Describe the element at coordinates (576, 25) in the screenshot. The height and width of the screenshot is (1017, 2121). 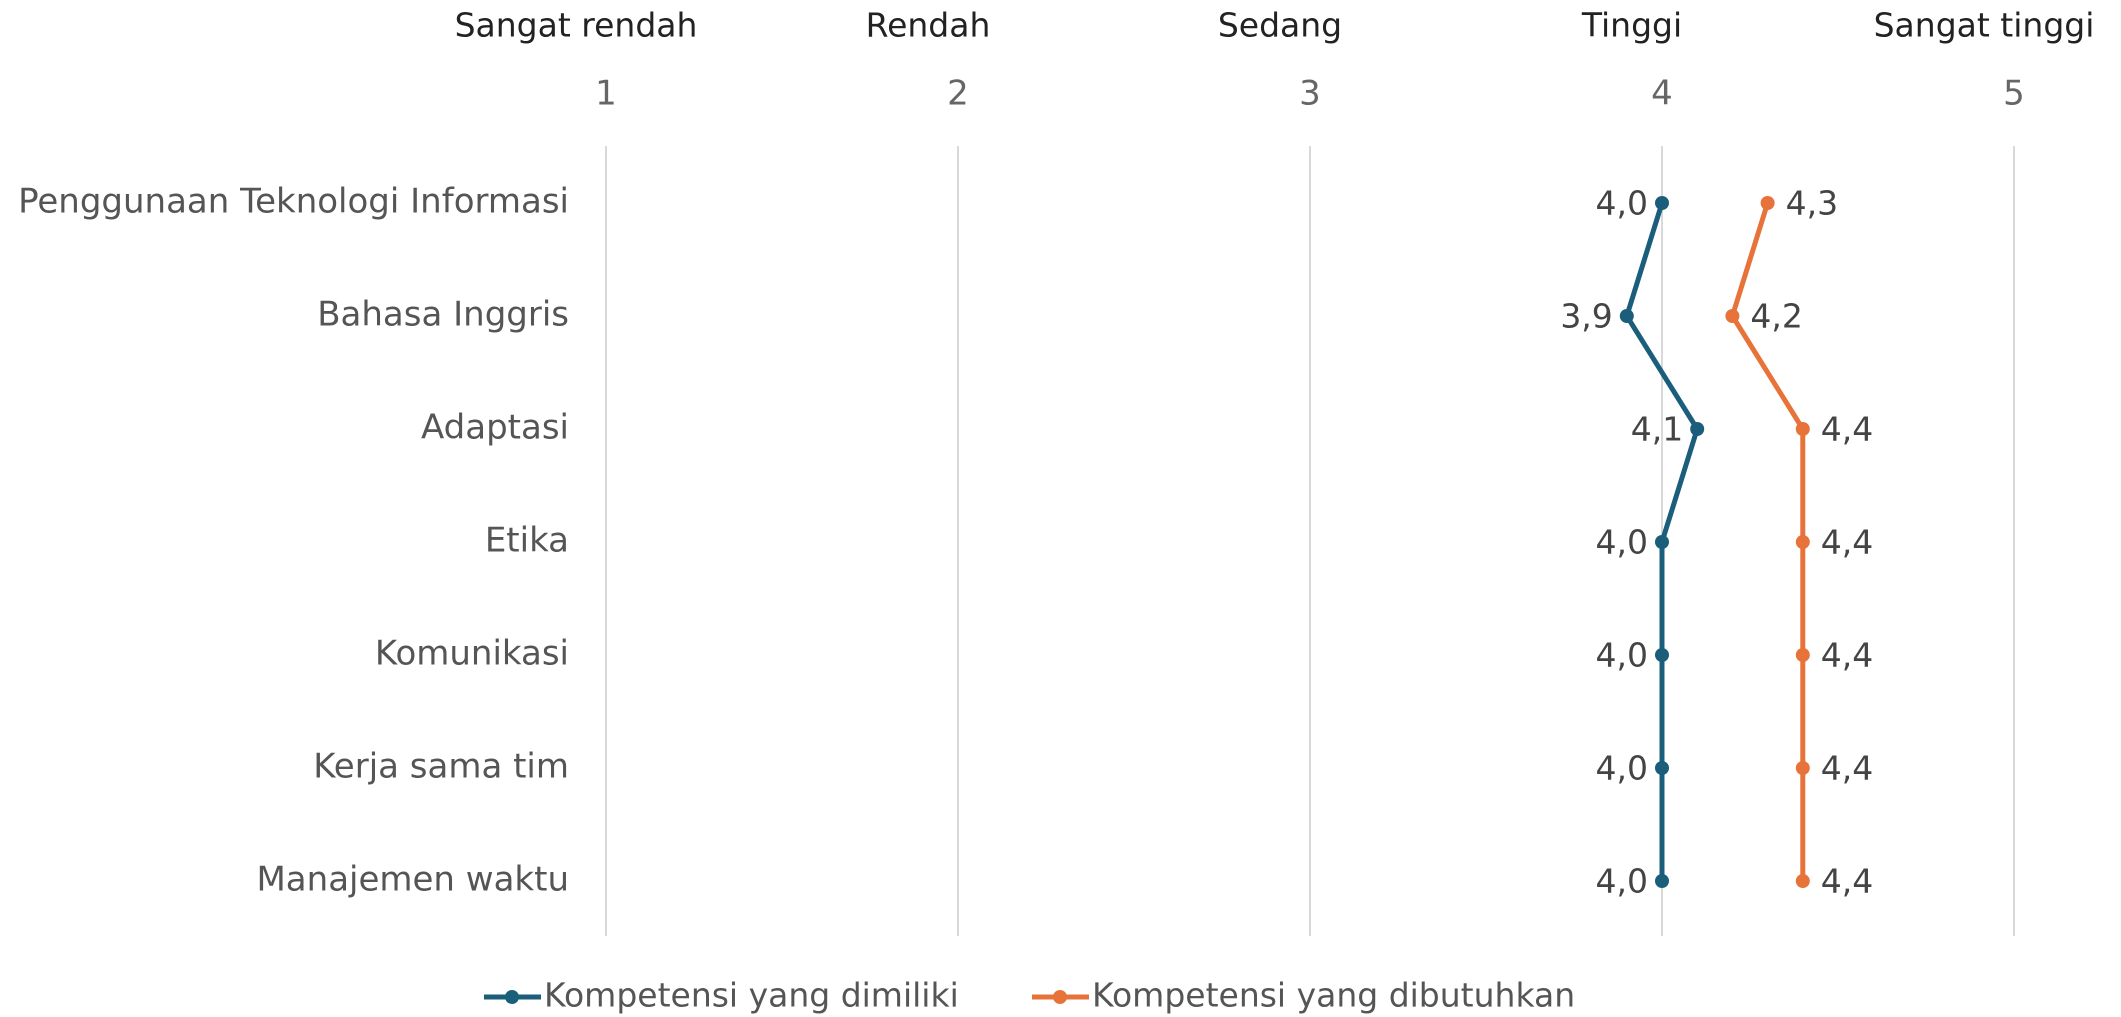
I see `scale-label: Sangat rendah` at that location.